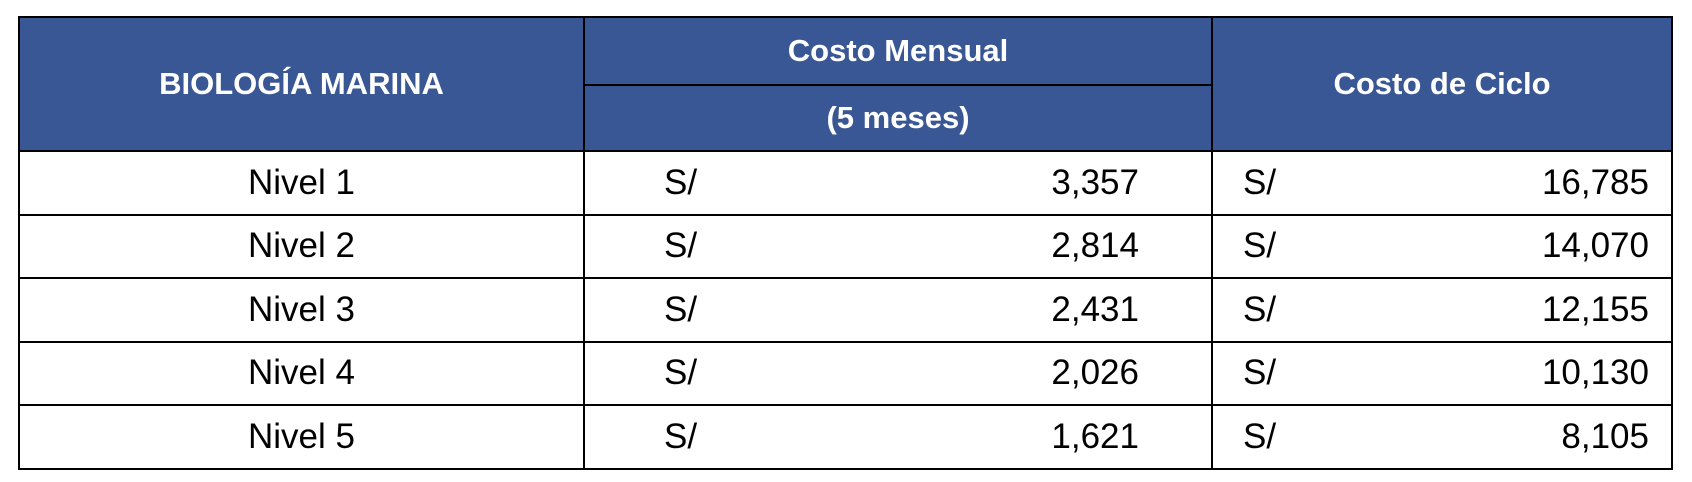  Describe the element at coordinates (1442, 437) in the screenshot. I see `cycle-cell: S/8,105` at that location.